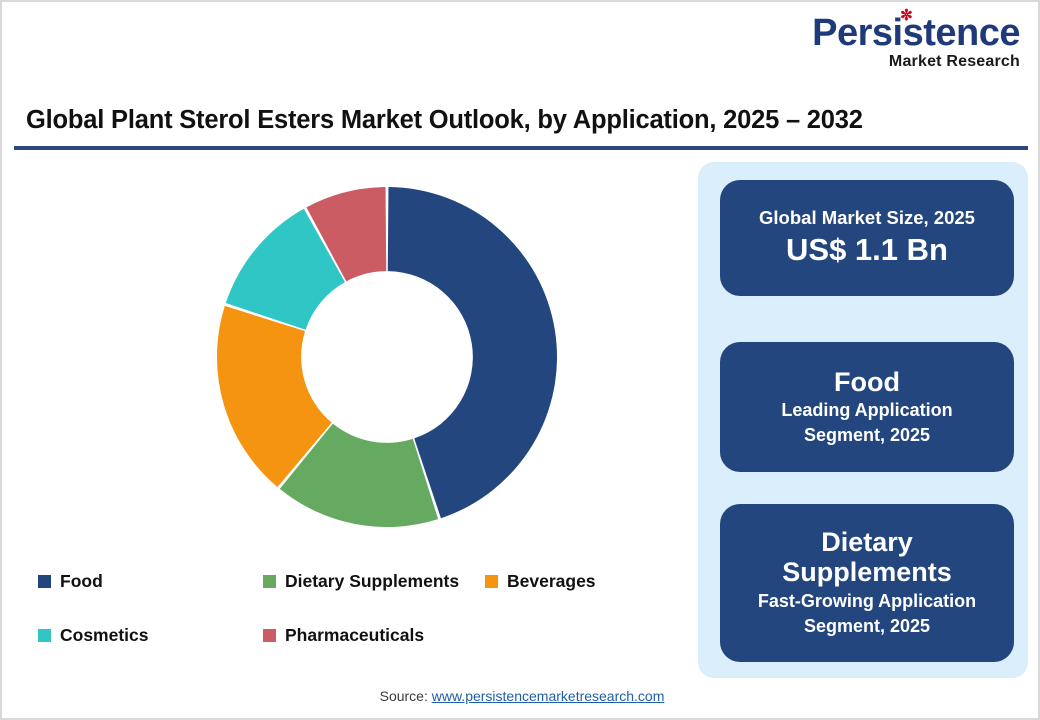 This screenshot has height=720, width=1040. I want to click on card-market-size: Global Market Size, 2025 US$ 1.1 Bn, so click(867, 238).